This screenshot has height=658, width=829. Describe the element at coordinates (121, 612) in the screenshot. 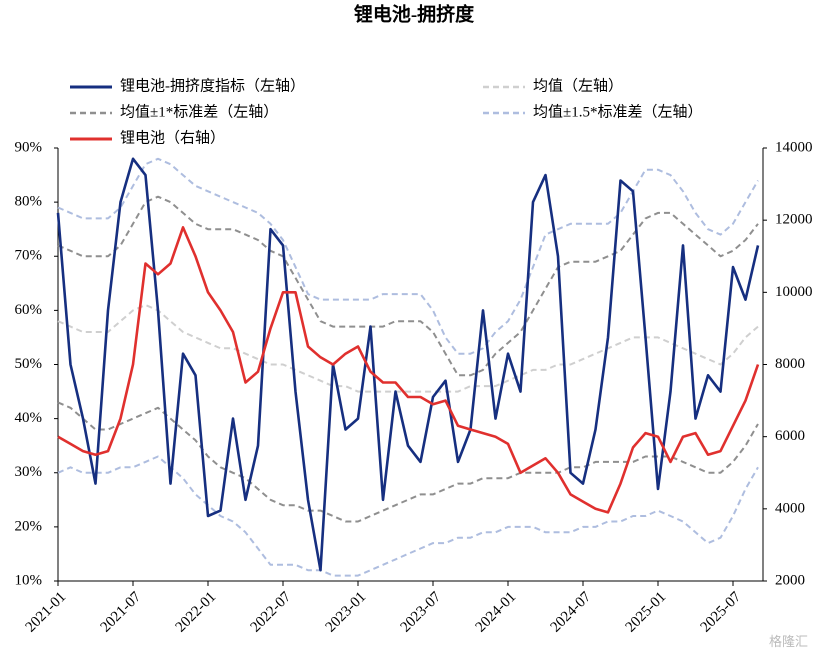

I see `x-tick-label: 2021-07` at that location.